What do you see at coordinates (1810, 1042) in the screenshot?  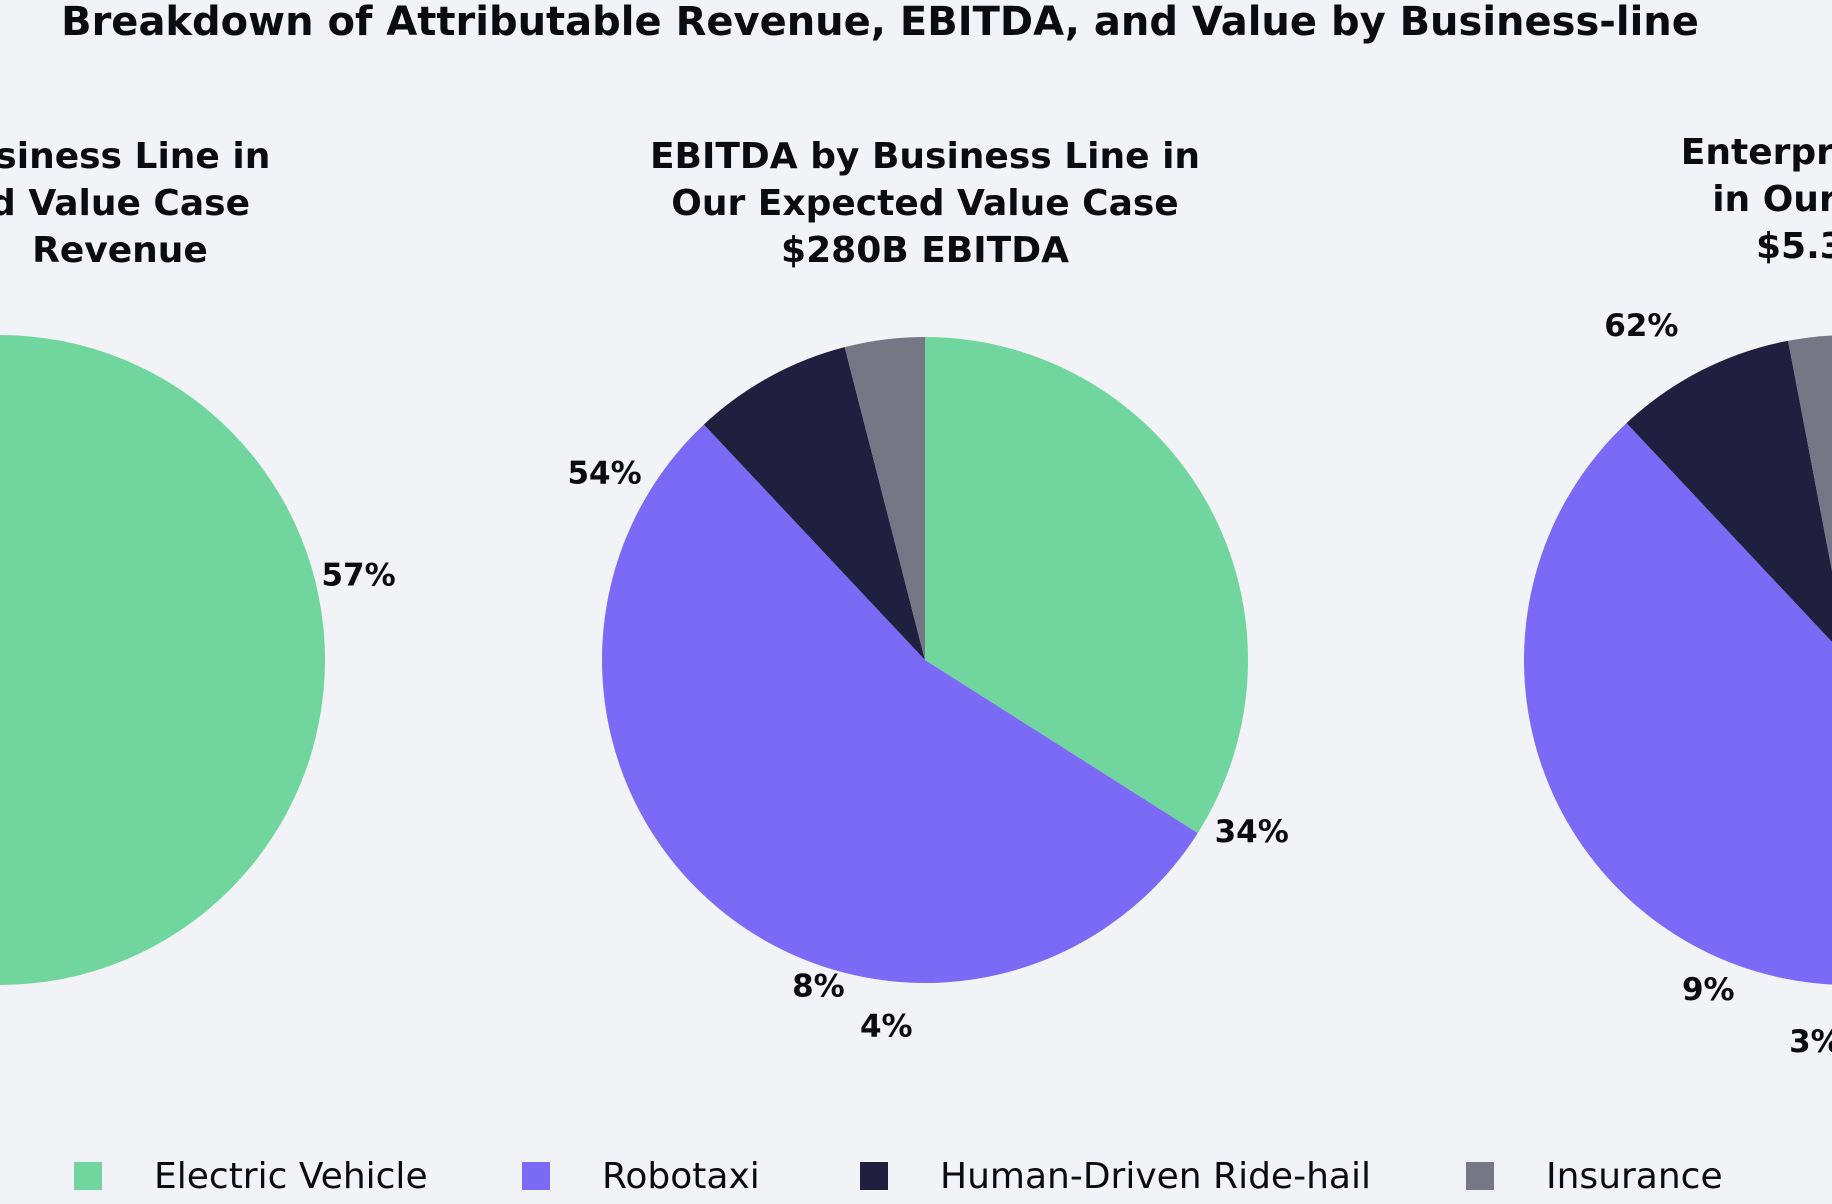 I see `data-label-insurance: 3%` at bounding box center [1810, 1042].